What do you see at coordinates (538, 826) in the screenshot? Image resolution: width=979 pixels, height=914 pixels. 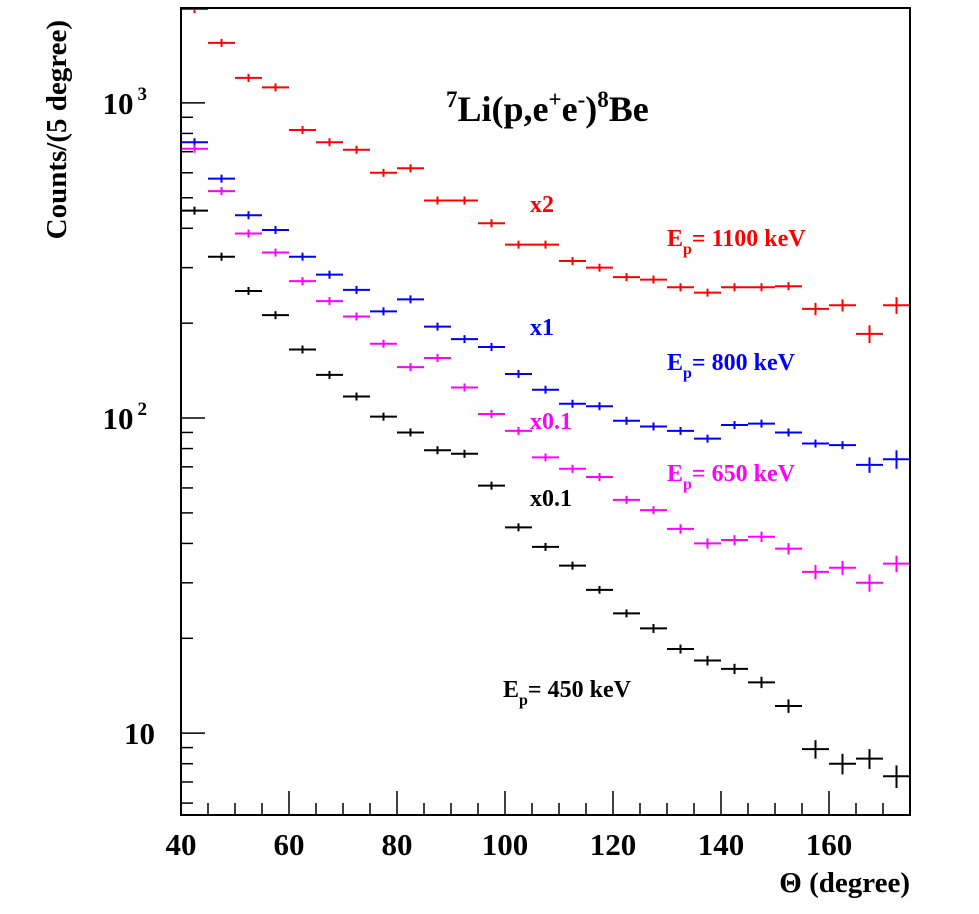 I see `x-axis-ticks: 40 60 80 100 120 140 160` at bounding box center [538, 826].